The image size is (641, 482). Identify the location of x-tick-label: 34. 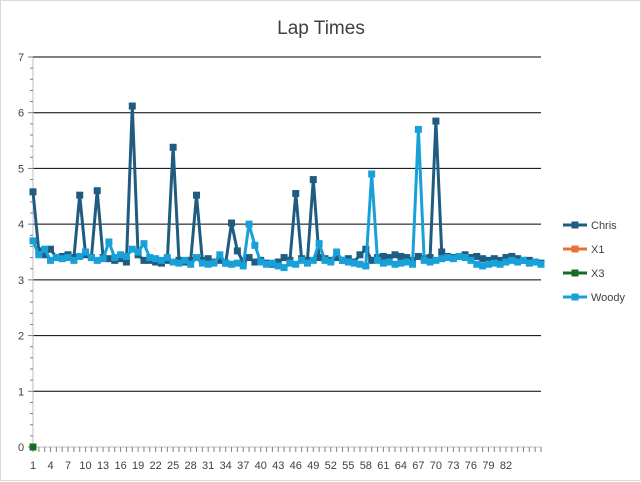
(226, 466).